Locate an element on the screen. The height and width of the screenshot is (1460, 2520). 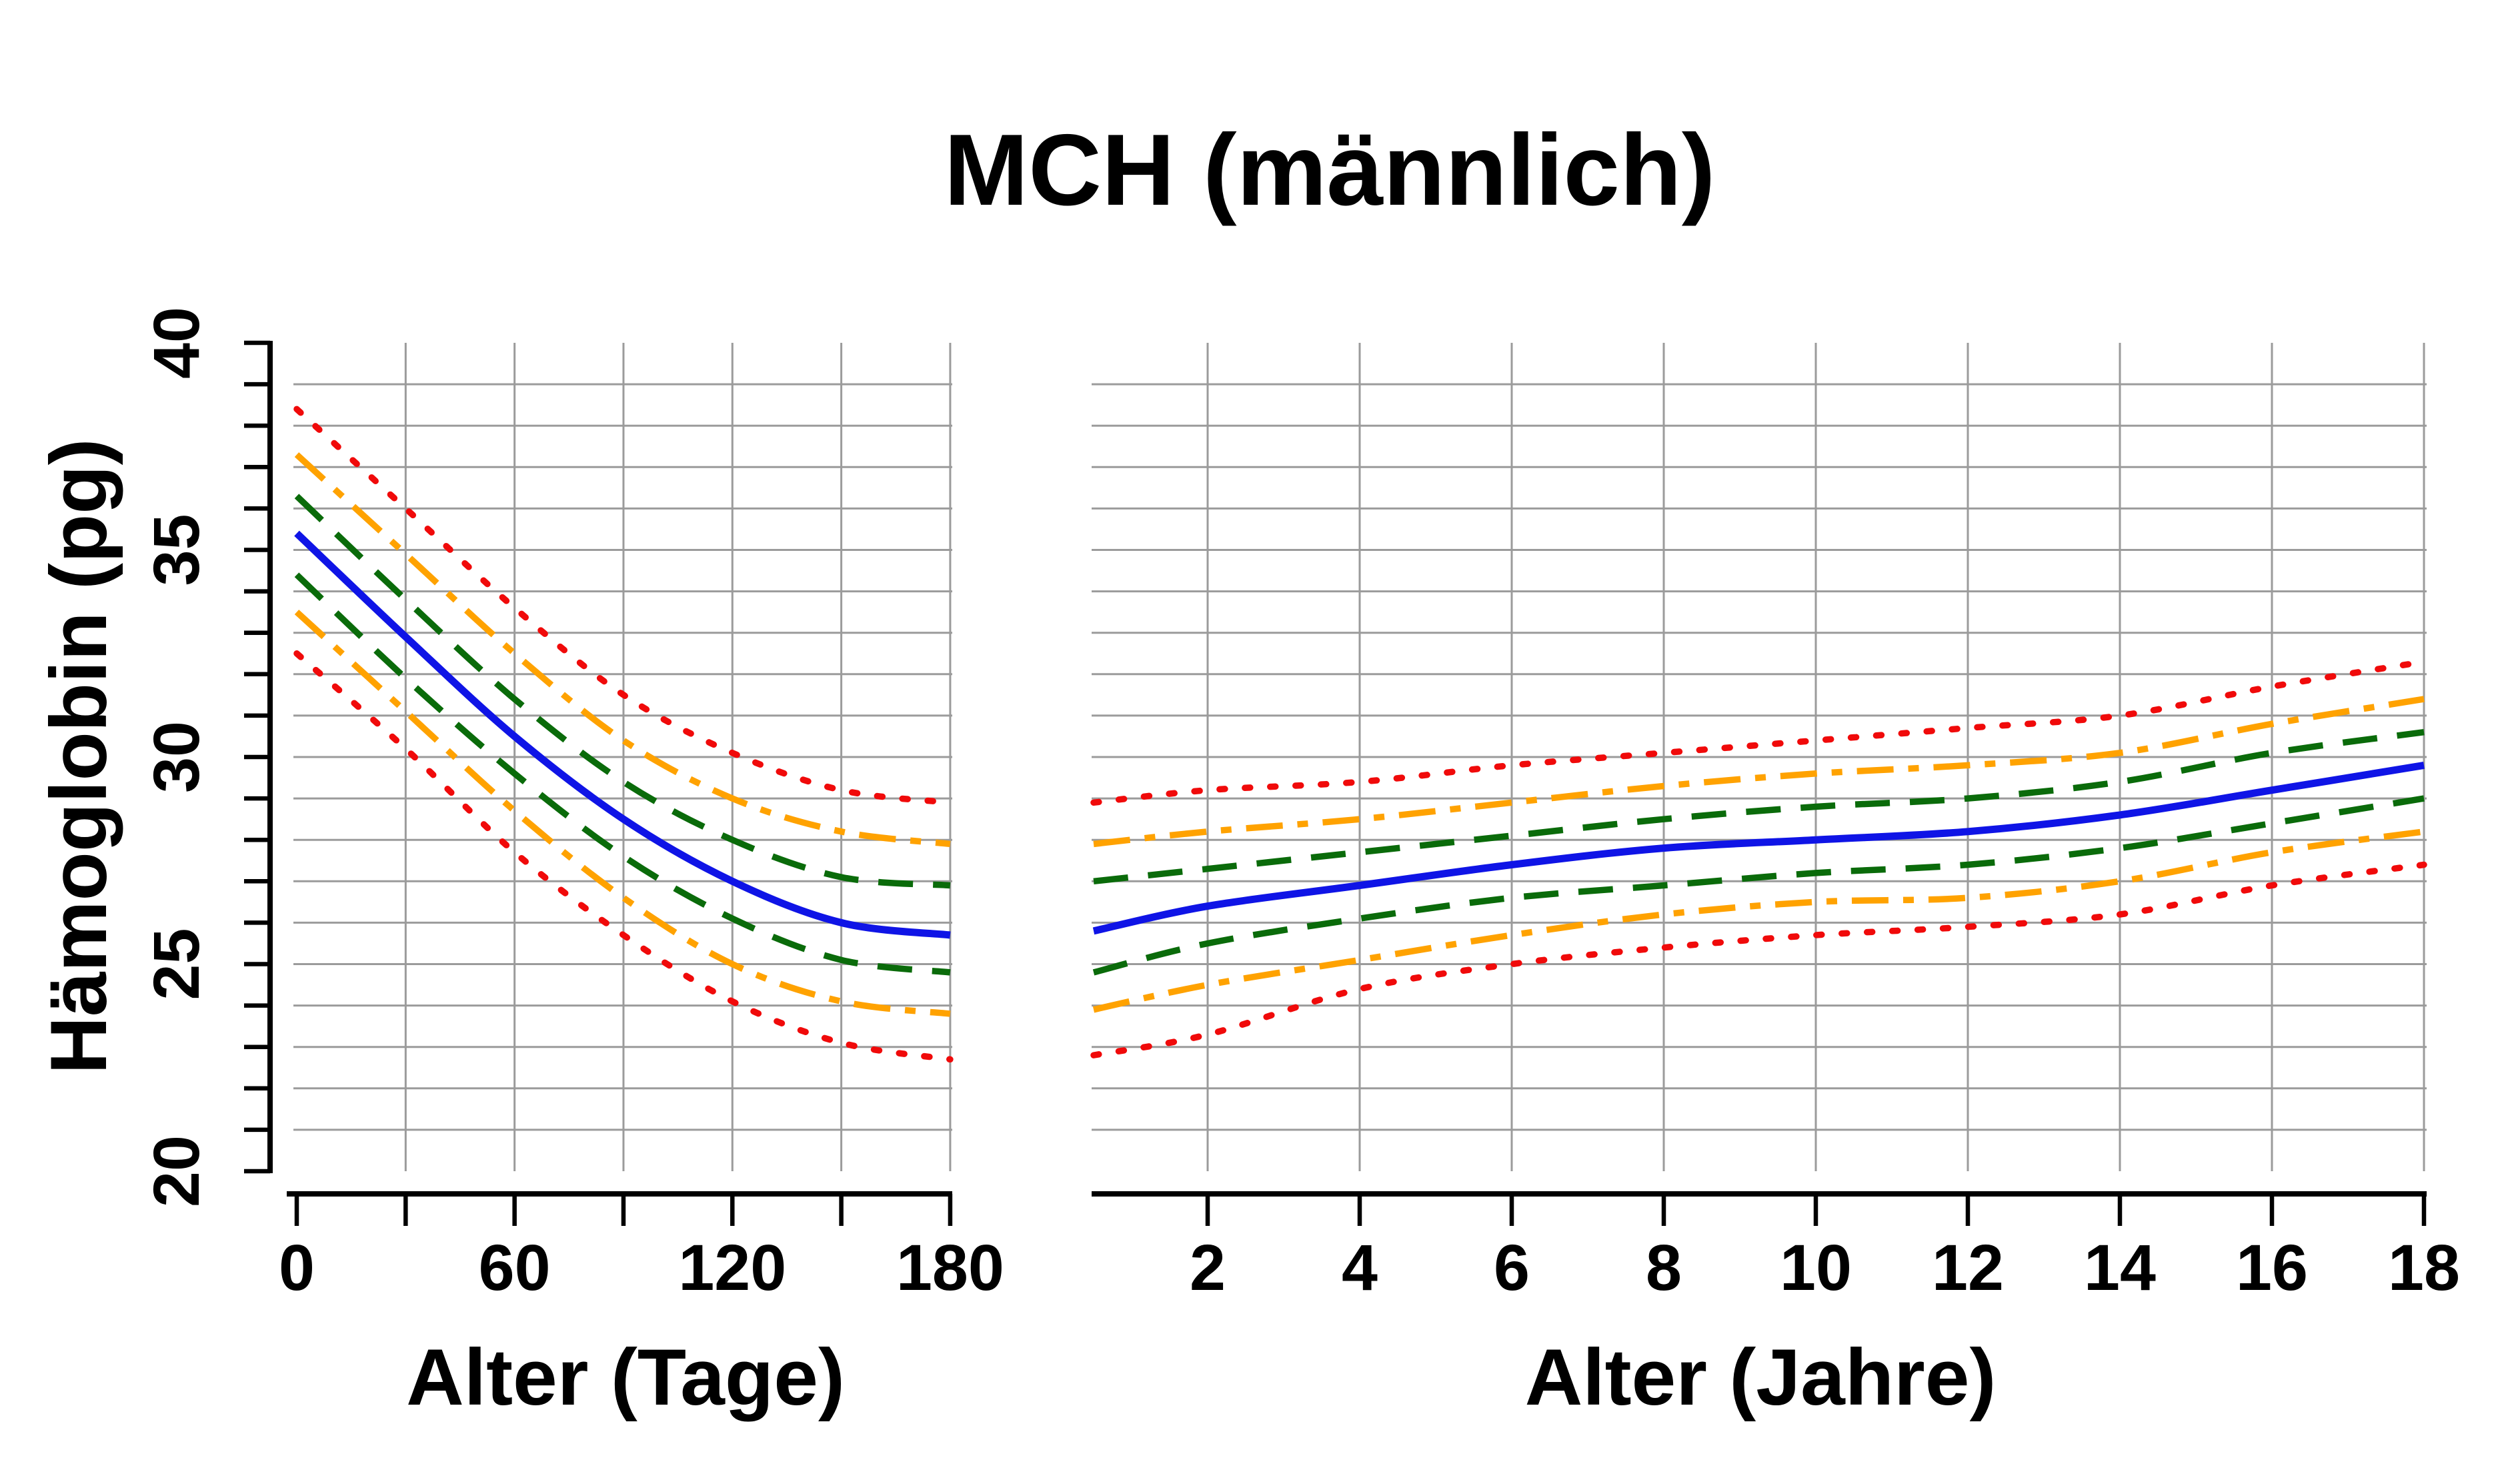
y-tick-label: 40 is located at coordinates (176, 343).